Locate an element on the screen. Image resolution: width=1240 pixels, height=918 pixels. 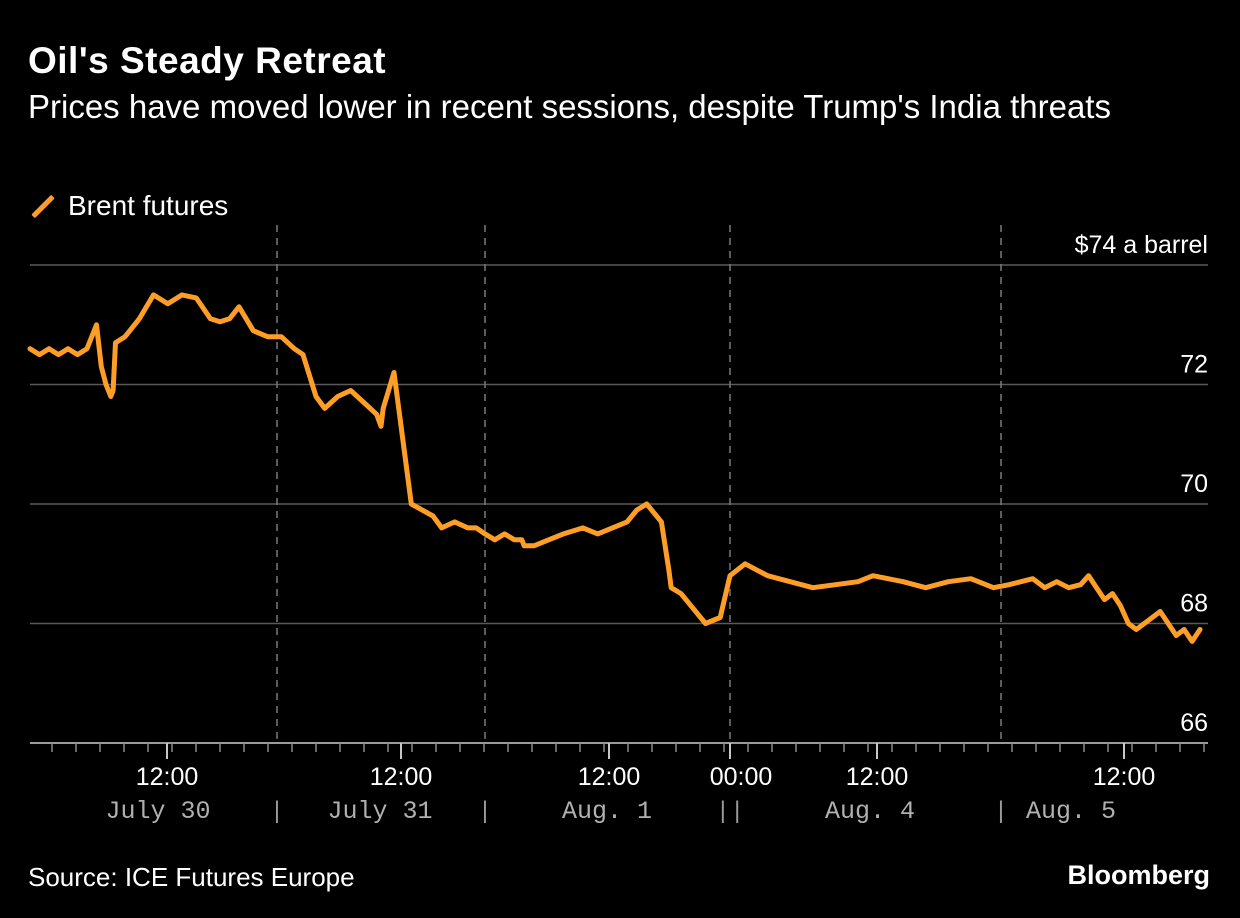
x-time-label-2: 12:00 is located at coordinates (609, 777).